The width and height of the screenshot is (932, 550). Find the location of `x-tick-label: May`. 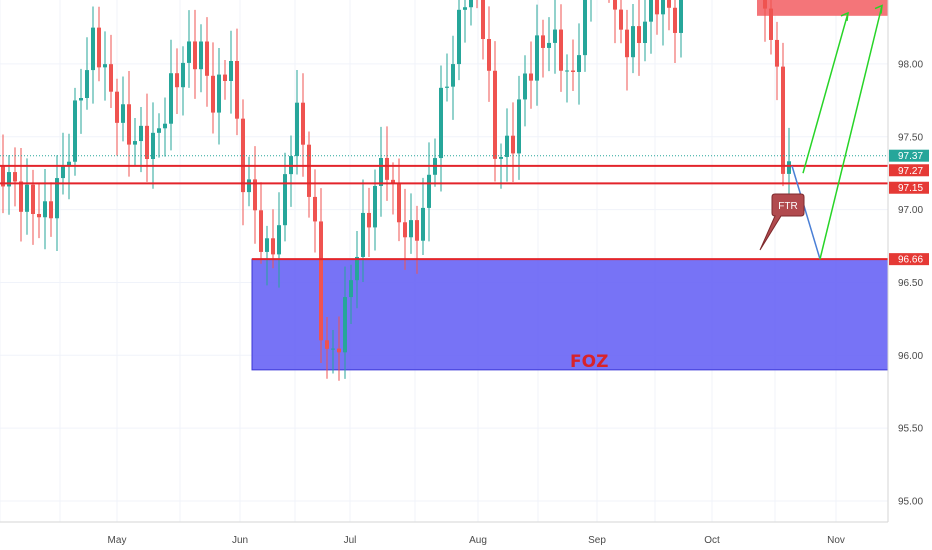

x-tick-label: May is located at coordinates (117, 540).